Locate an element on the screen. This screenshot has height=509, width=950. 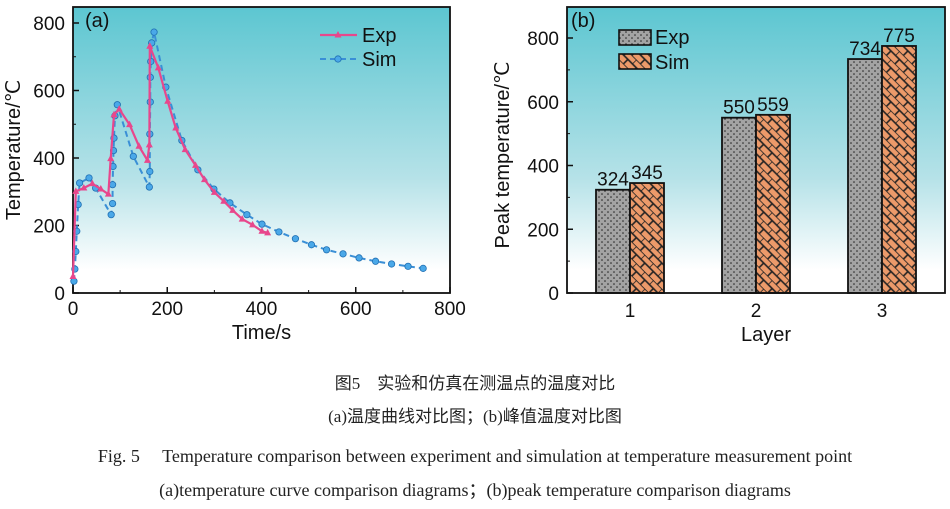
x-tick-label: 2 is located at coordinates (756, 311).